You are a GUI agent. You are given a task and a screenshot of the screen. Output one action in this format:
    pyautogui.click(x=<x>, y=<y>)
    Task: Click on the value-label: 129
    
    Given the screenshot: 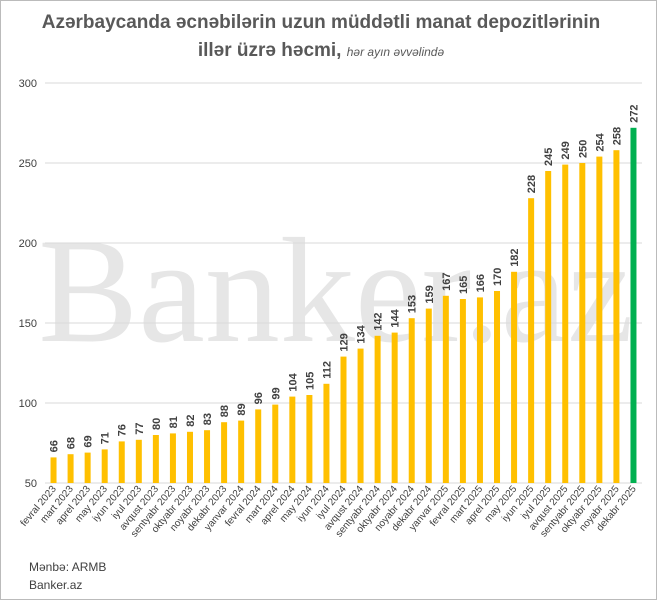 What is the action you would take?
    pyautogui.click(x=345, y=342)
    